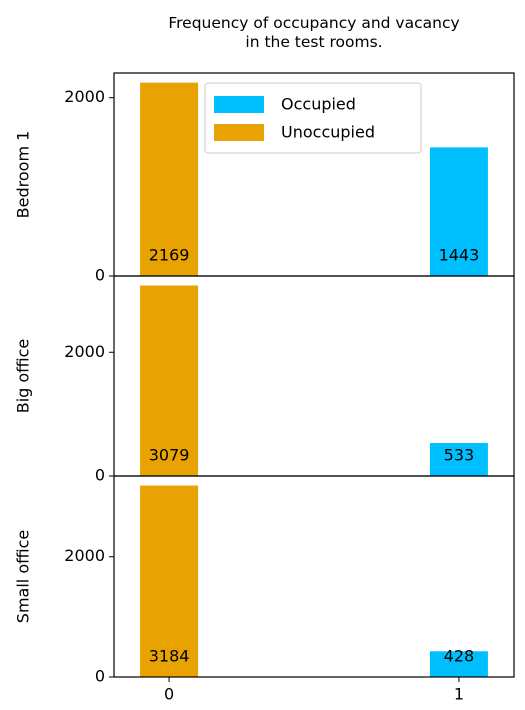 This screenshot has width=525, height=710. Describe the element at coordinates (23, 175) in the screenshot. I see `y-axis-label: Bedroom 1` at that location.